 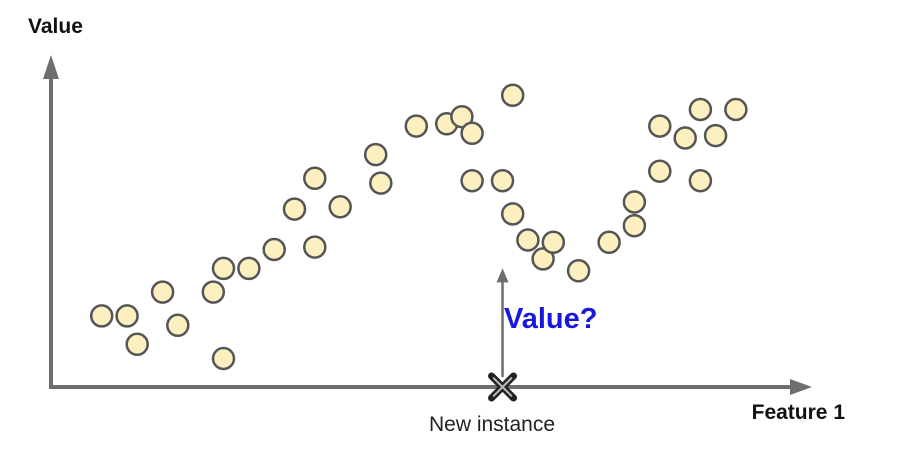 What do you see at coordinates (492, 424) in the screenshot?
I see `new-instance-label: New instance` at bounding box center [492, 424].